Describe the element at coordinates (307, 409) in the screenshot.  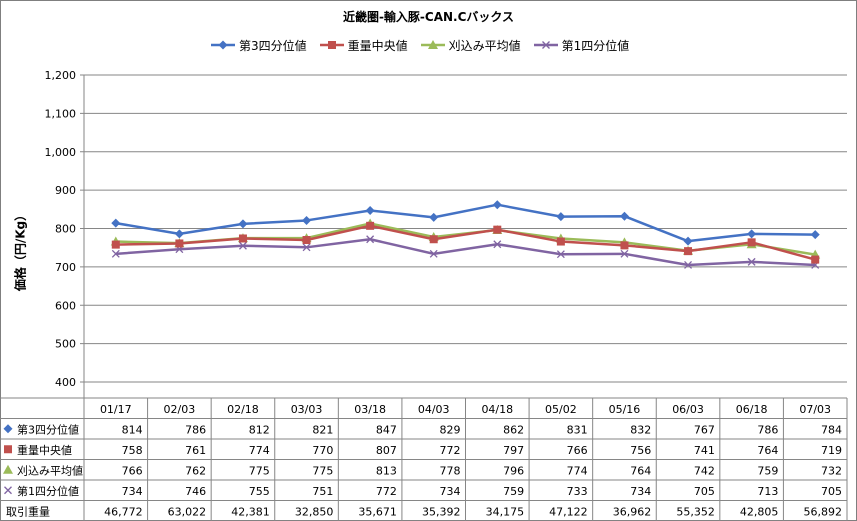
I see `x-tick-label: 03/03` at that location.